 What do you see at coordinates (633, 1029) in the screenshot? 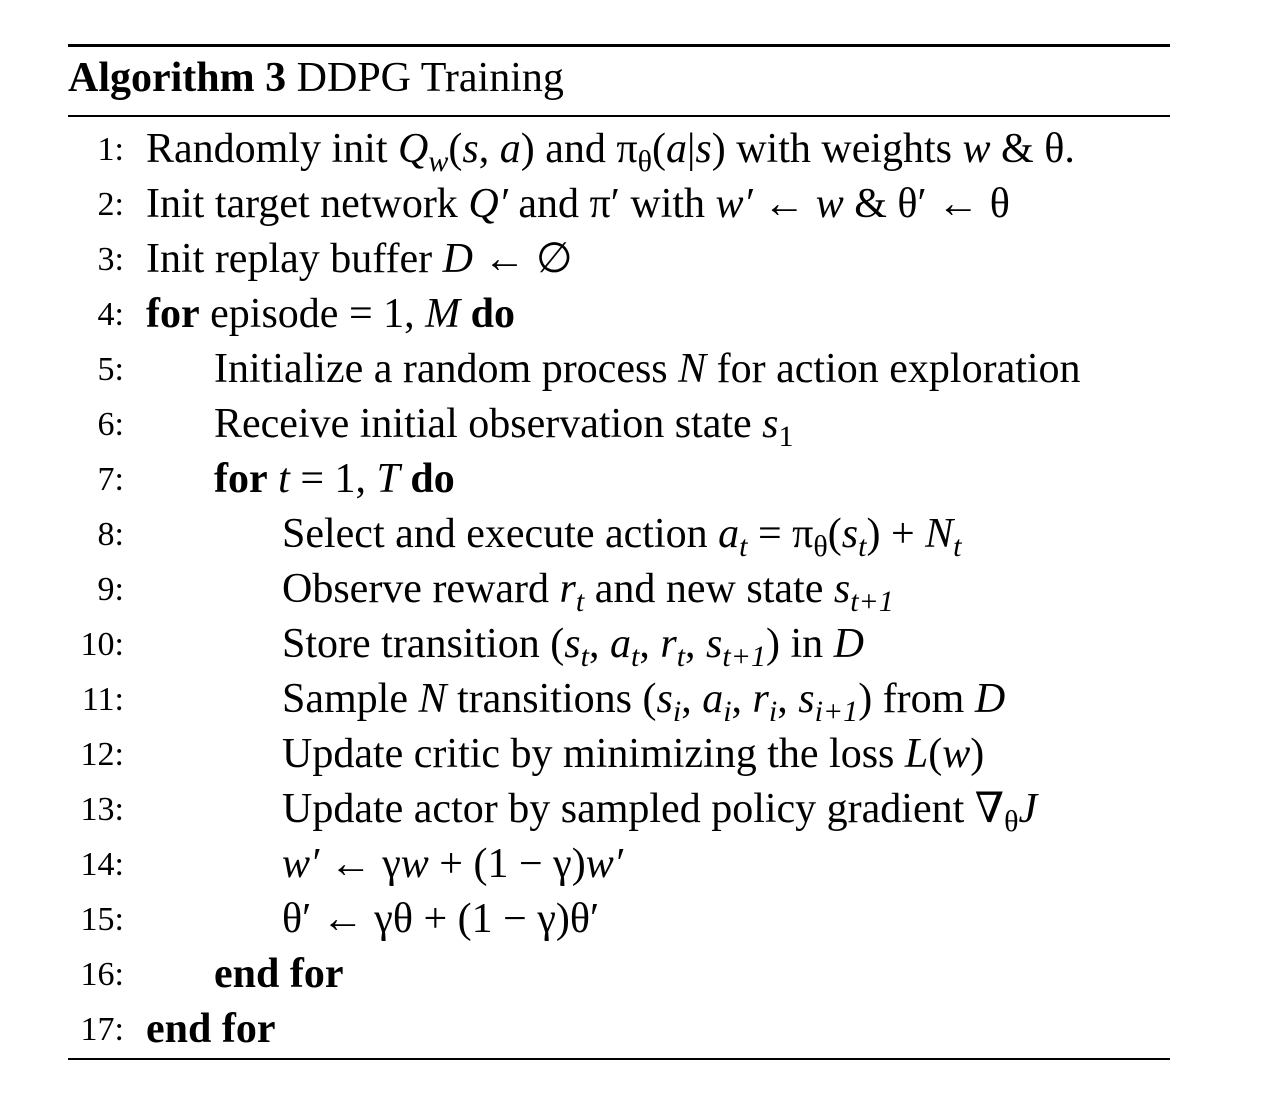
I see `algorithm-line: 17: end for` at bounding box center [633, 1029].